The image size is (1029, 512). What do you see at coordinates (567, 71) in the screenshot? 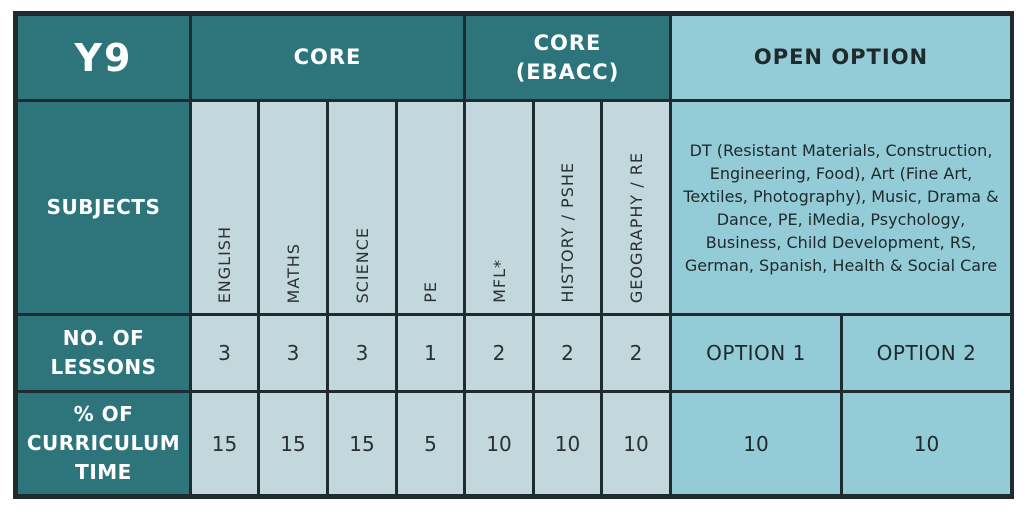
I see `core-ebacc-label-line2: (EBACC)` at bounding box center [567, 71].